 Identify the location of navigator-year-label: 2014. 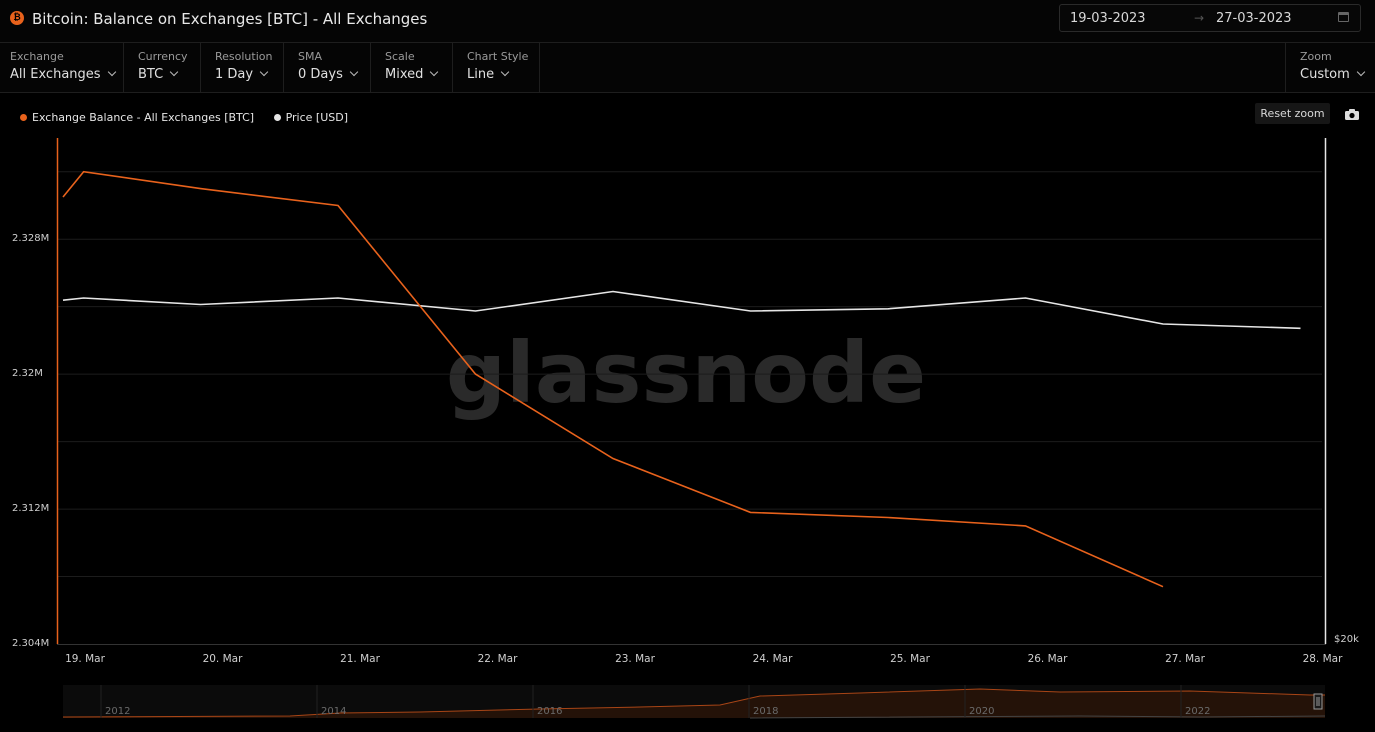
(333, 711).